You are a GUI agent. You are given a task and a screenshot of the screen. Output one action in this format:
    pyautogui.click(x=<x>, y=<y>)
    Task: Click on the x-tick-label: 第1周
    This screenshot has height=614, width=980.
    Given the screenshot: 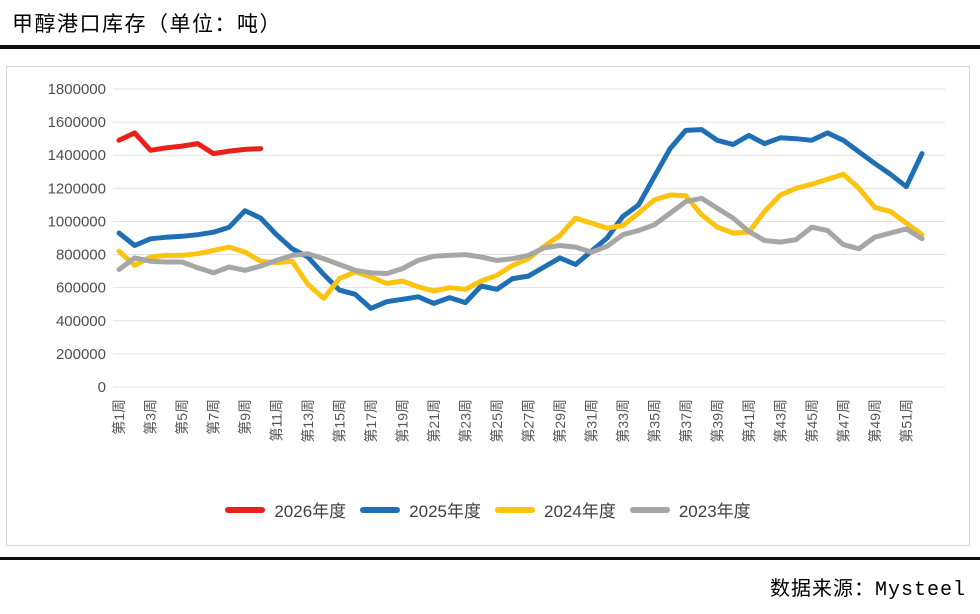 What is the action you would take?
    pyautogui.click(x=119, y=417)
    